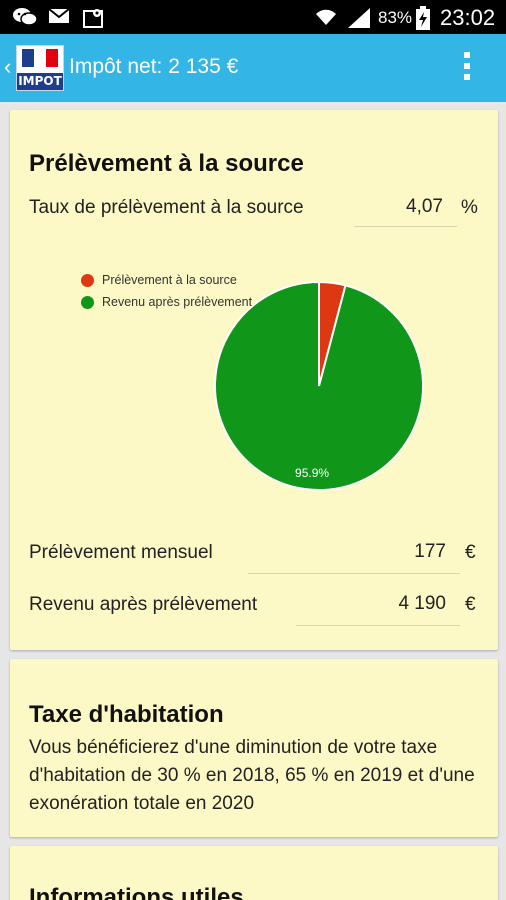  Describe the element at coordinates (405, 211) in the screenshot. I see `rate-input: 4,07` at that location.